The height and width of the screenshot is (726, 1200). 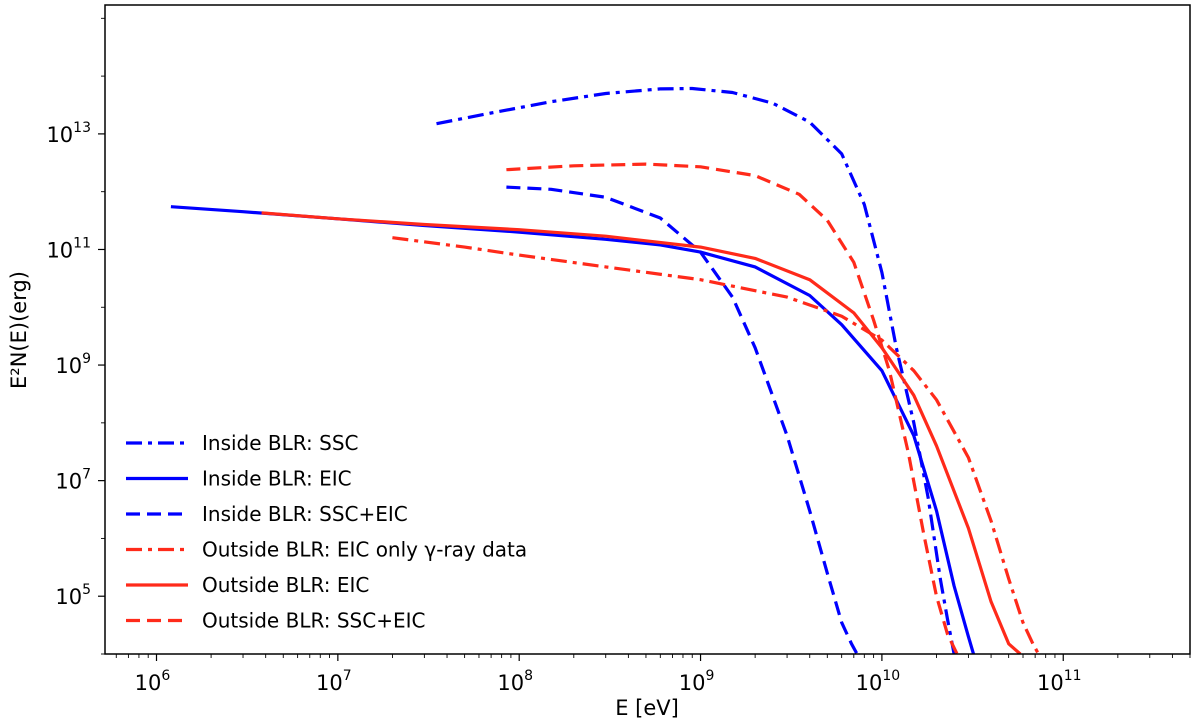 I want to click on x-tick-label: 1010, so click(x=878, y=681).